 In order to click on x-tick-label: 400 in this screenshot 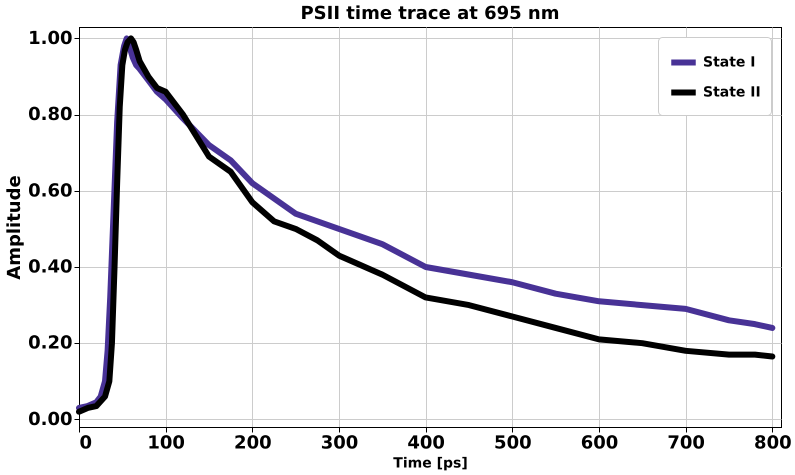, I will do `click(426, 443)`.